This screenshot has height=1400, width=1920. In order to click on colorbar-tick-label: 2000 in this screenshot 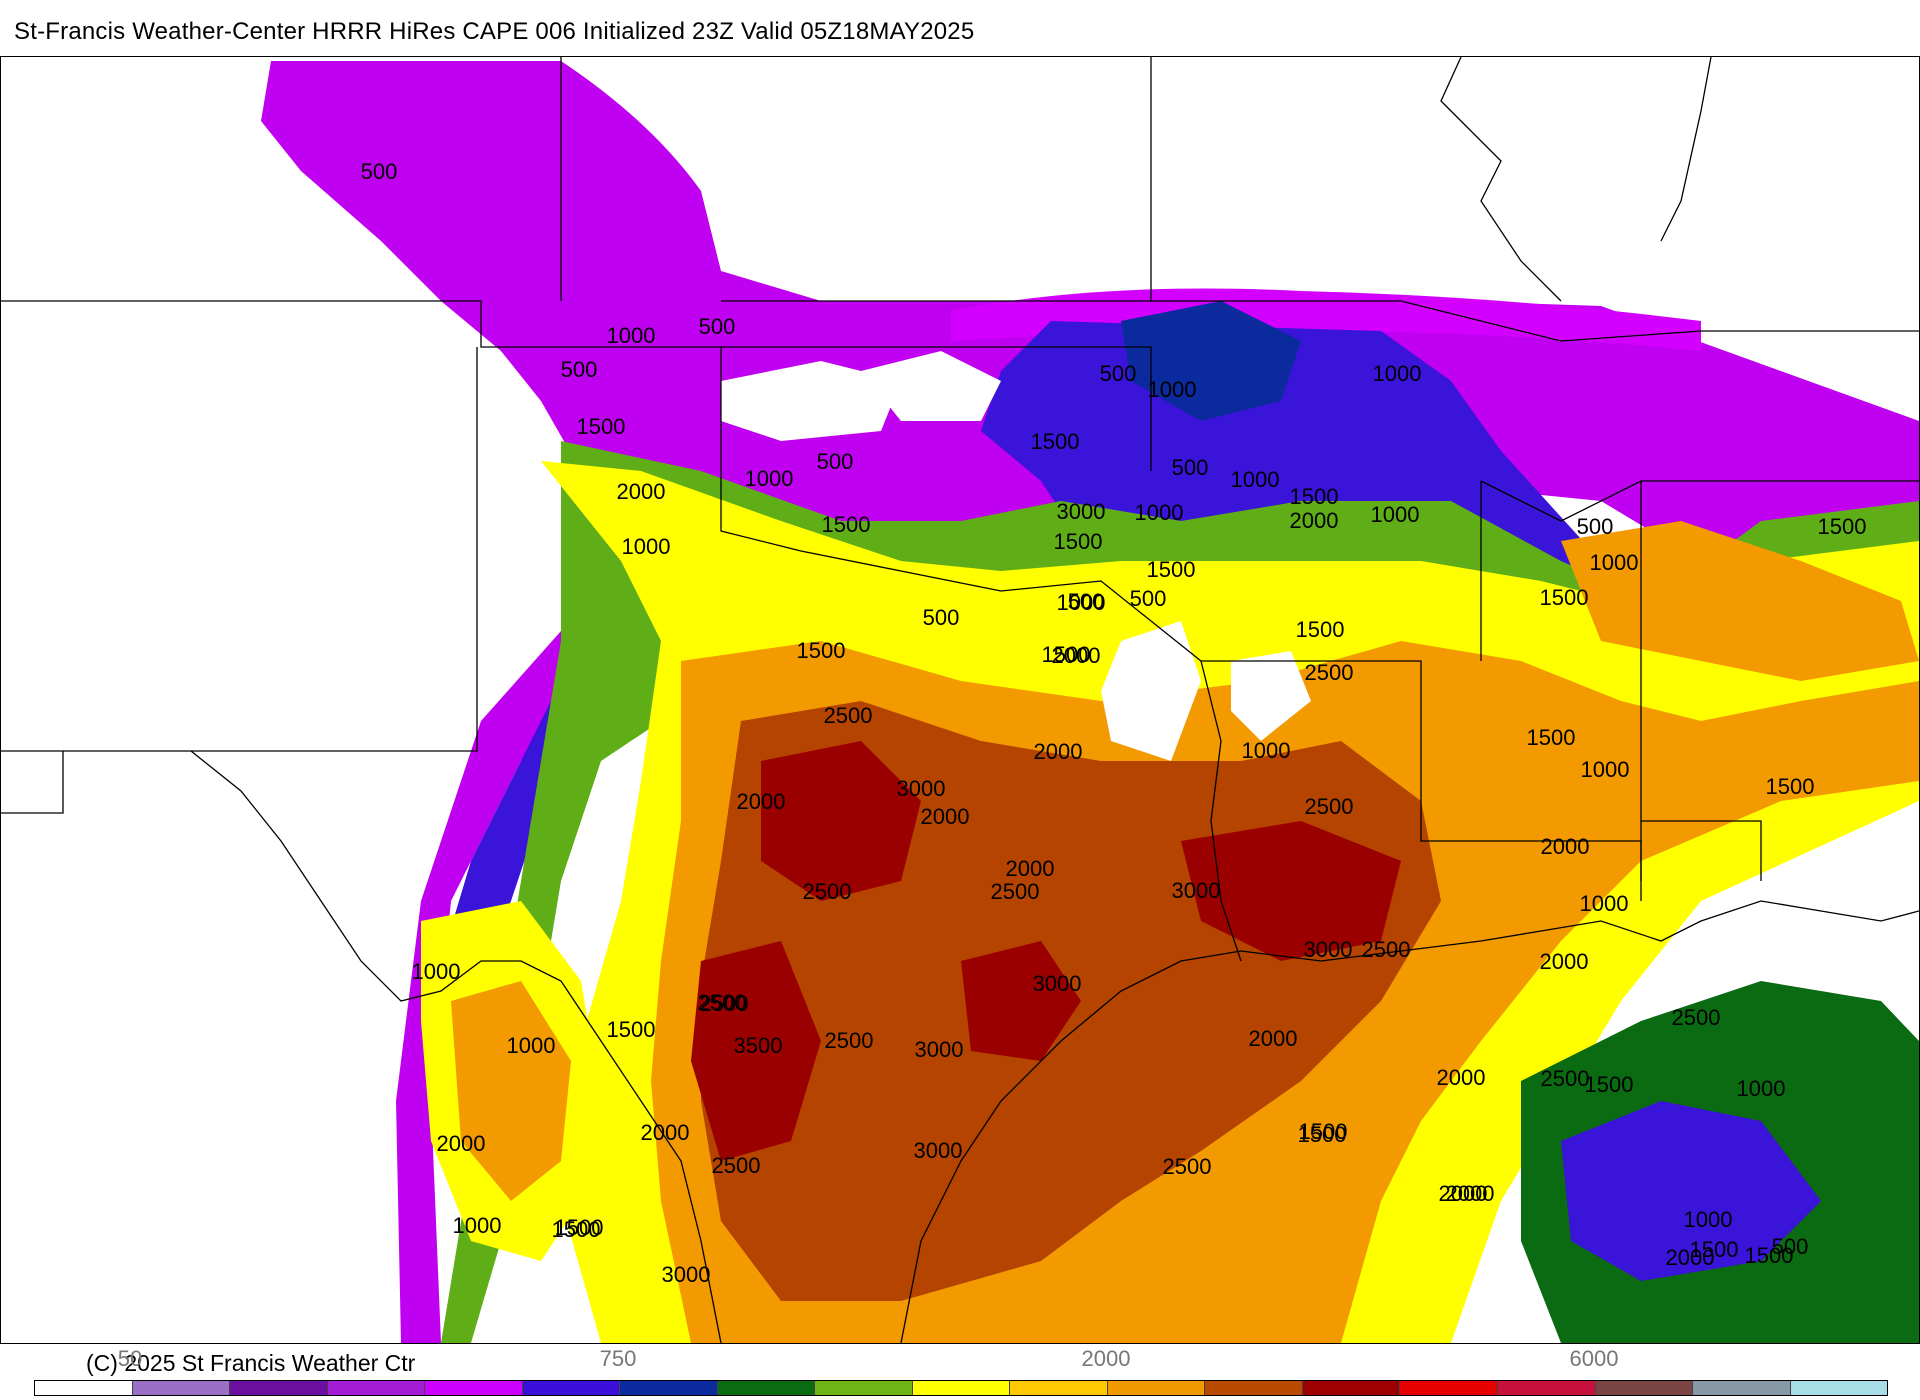, I will do `click(1106, 1358)`.